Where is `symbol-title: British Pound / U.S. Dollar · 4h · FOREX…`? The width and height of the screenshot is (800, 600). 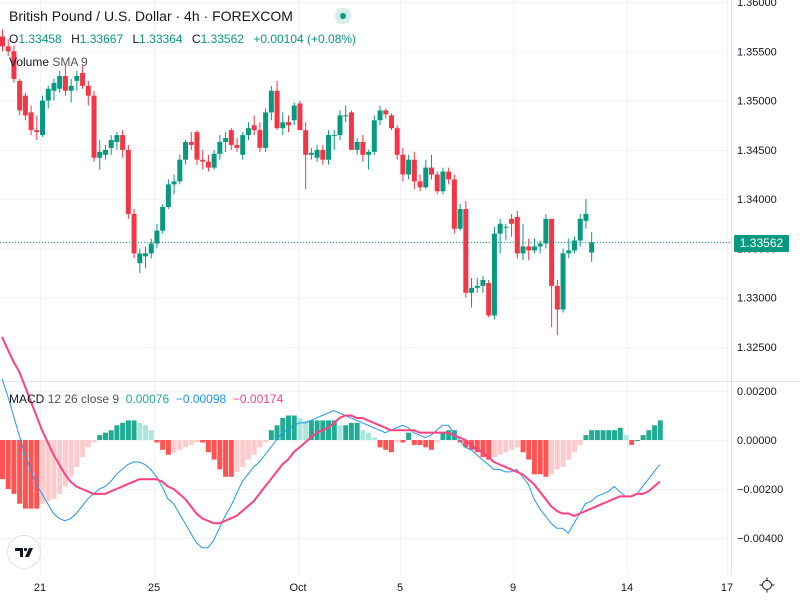 symbol-title: British Pound / U.S. Dollar · 4h · FOREX… is located at coordinates (151, 16).